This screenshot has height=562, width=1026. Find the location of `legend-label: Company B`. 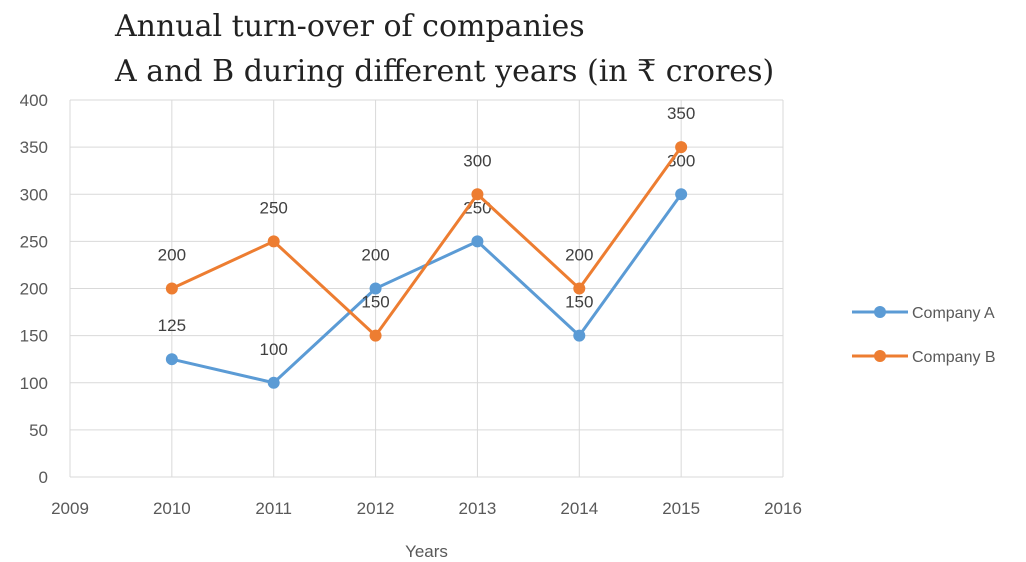

legend-label: Company B is located at coordinates (954, 357).